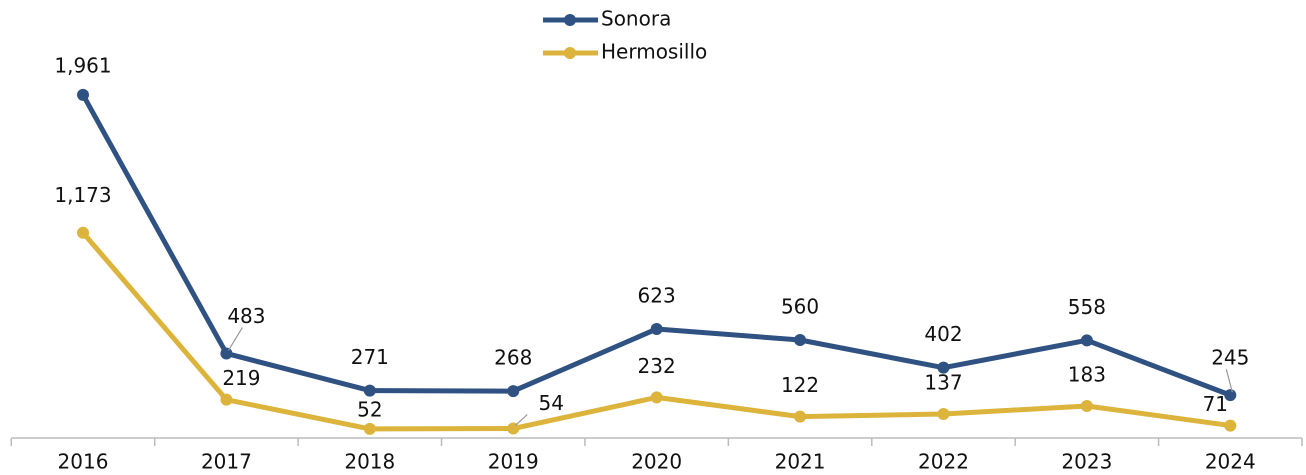 The image size is (1306, 475). What do you see at coordinates (1230, 462) in the screenshot?
I see `x-tick-label: 2024` at bounding box center [1230, 462].